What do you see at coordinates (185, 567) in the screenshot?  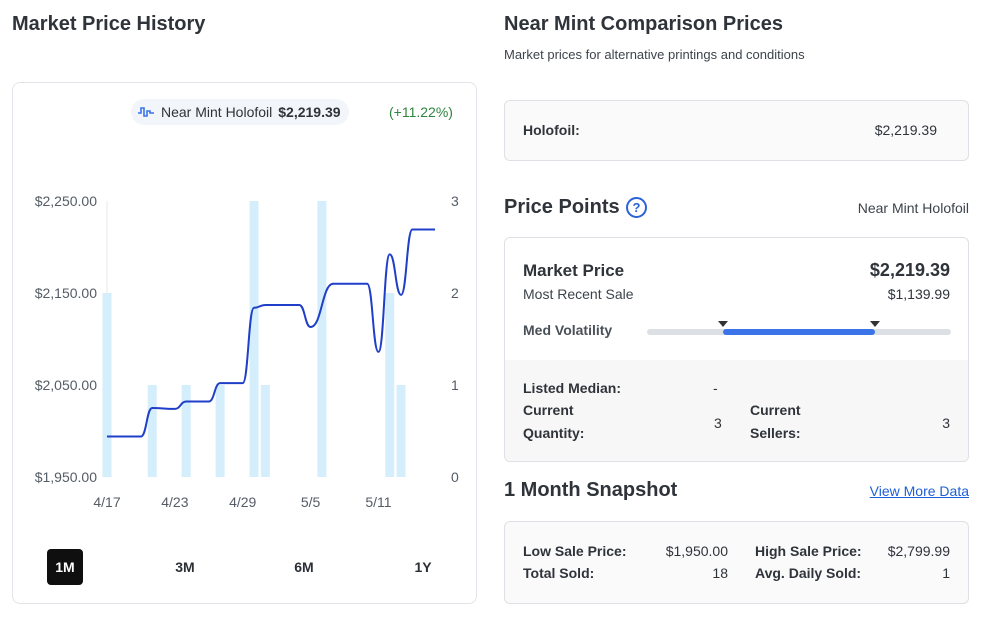 I see `range-3m-button: 3M` at bounding box center [185, 567].